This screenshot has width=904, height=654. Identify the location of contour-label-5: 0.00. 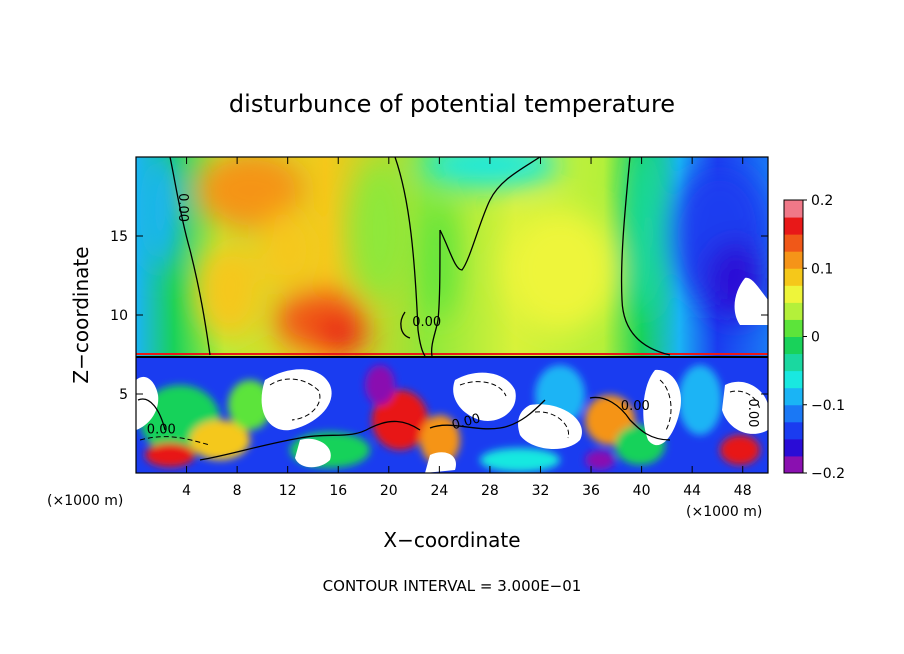
(752, 412).